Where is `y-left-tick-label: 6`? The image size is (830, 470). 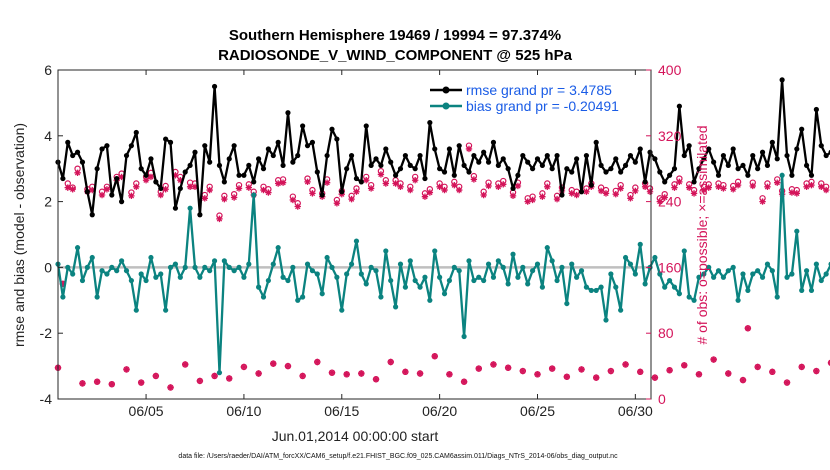 y-left-tick-label: 6 is located at coordinates (48, 70).